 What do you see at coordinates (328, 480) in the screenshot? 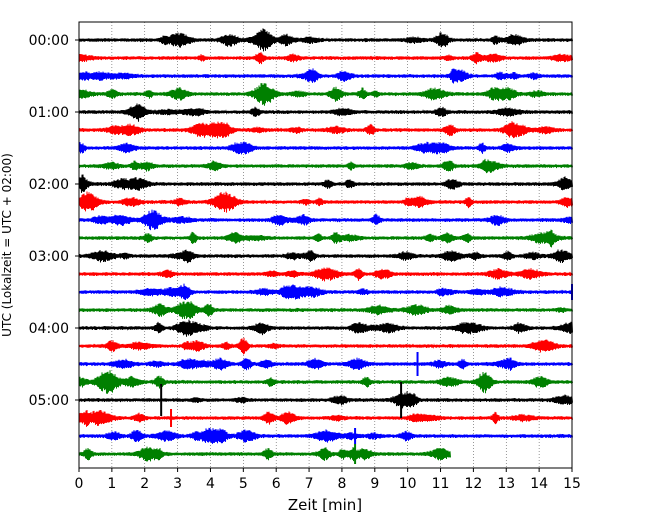
I see `x-axis-ticks: 0 1 2 3 4 5 6 7 8 9 10 11 12 13 14 15` at bounding box center [328, 480].